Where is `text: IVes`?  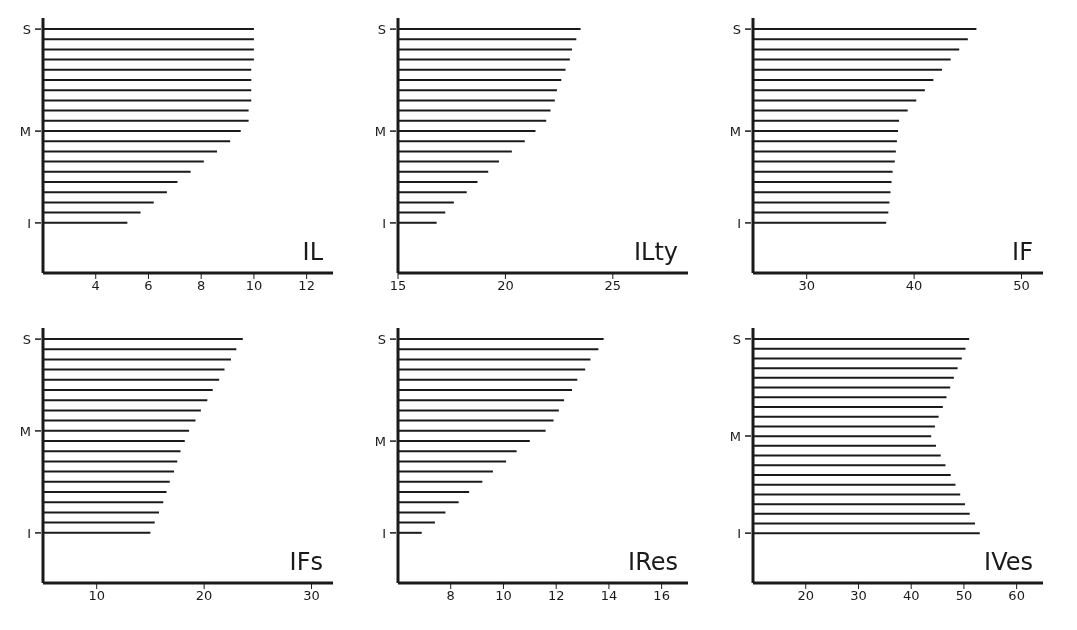
text: IVes is located at coordinates (1008, 562).